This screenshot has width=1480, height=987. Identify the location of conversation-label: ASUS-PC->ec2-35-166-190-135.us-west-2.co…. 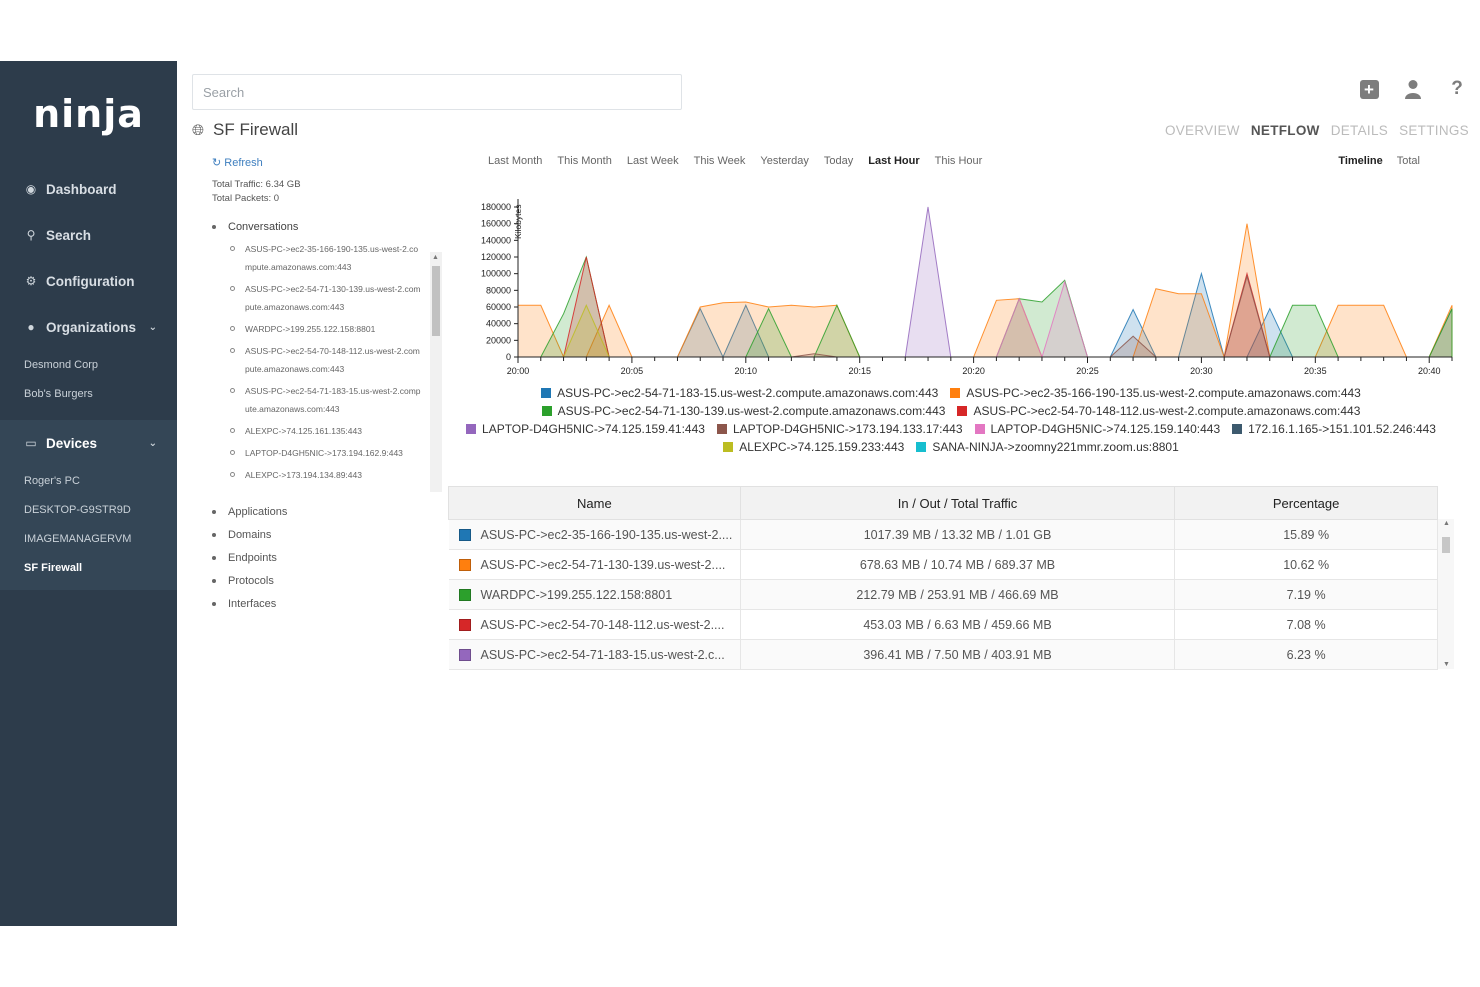
(332, 258).